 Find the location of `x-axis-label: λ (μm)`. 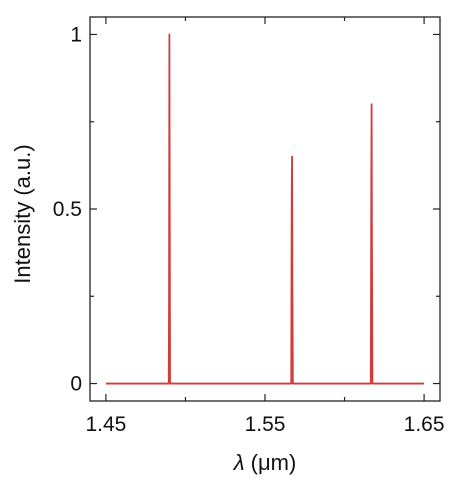

x-axis-label: λ (μm) is located at coordinates (265, 462).